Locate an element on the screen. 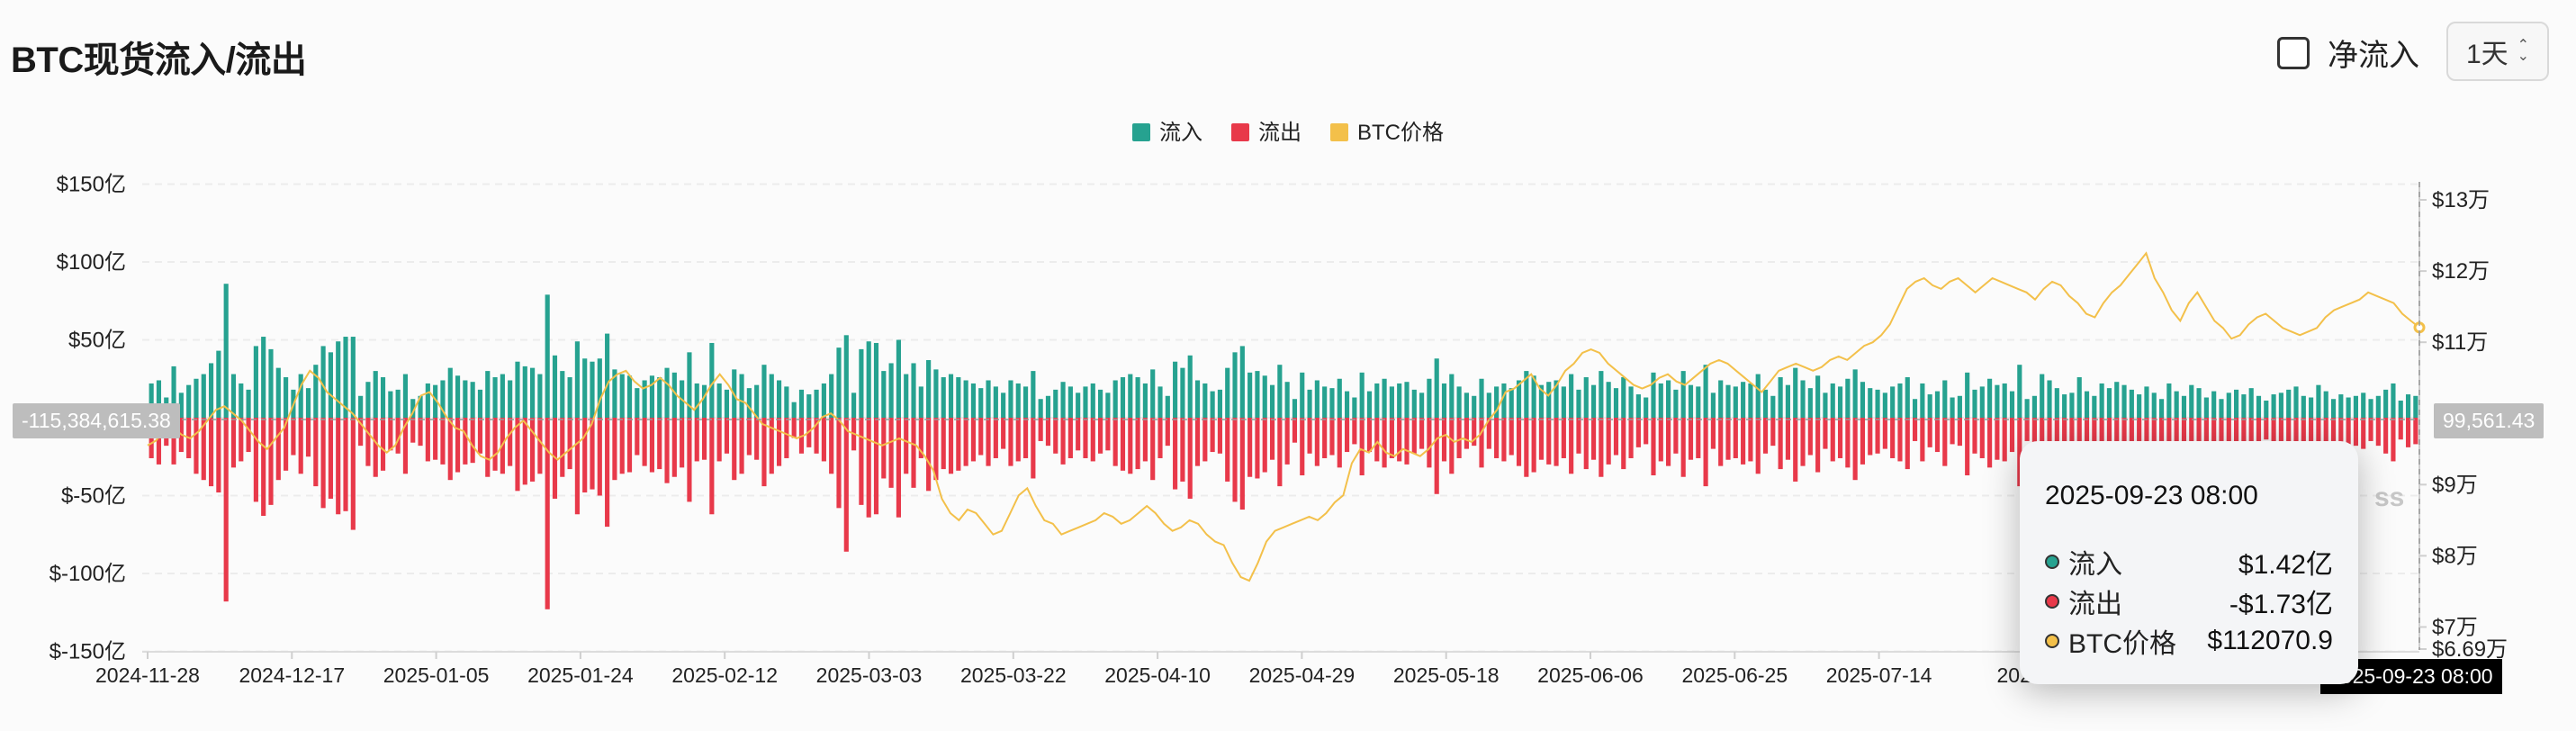 Image resolution: width=2576 pixels, height=731 pixels. crosshair-right-value: 99,561.43 is located at coordinates (2489, 420).